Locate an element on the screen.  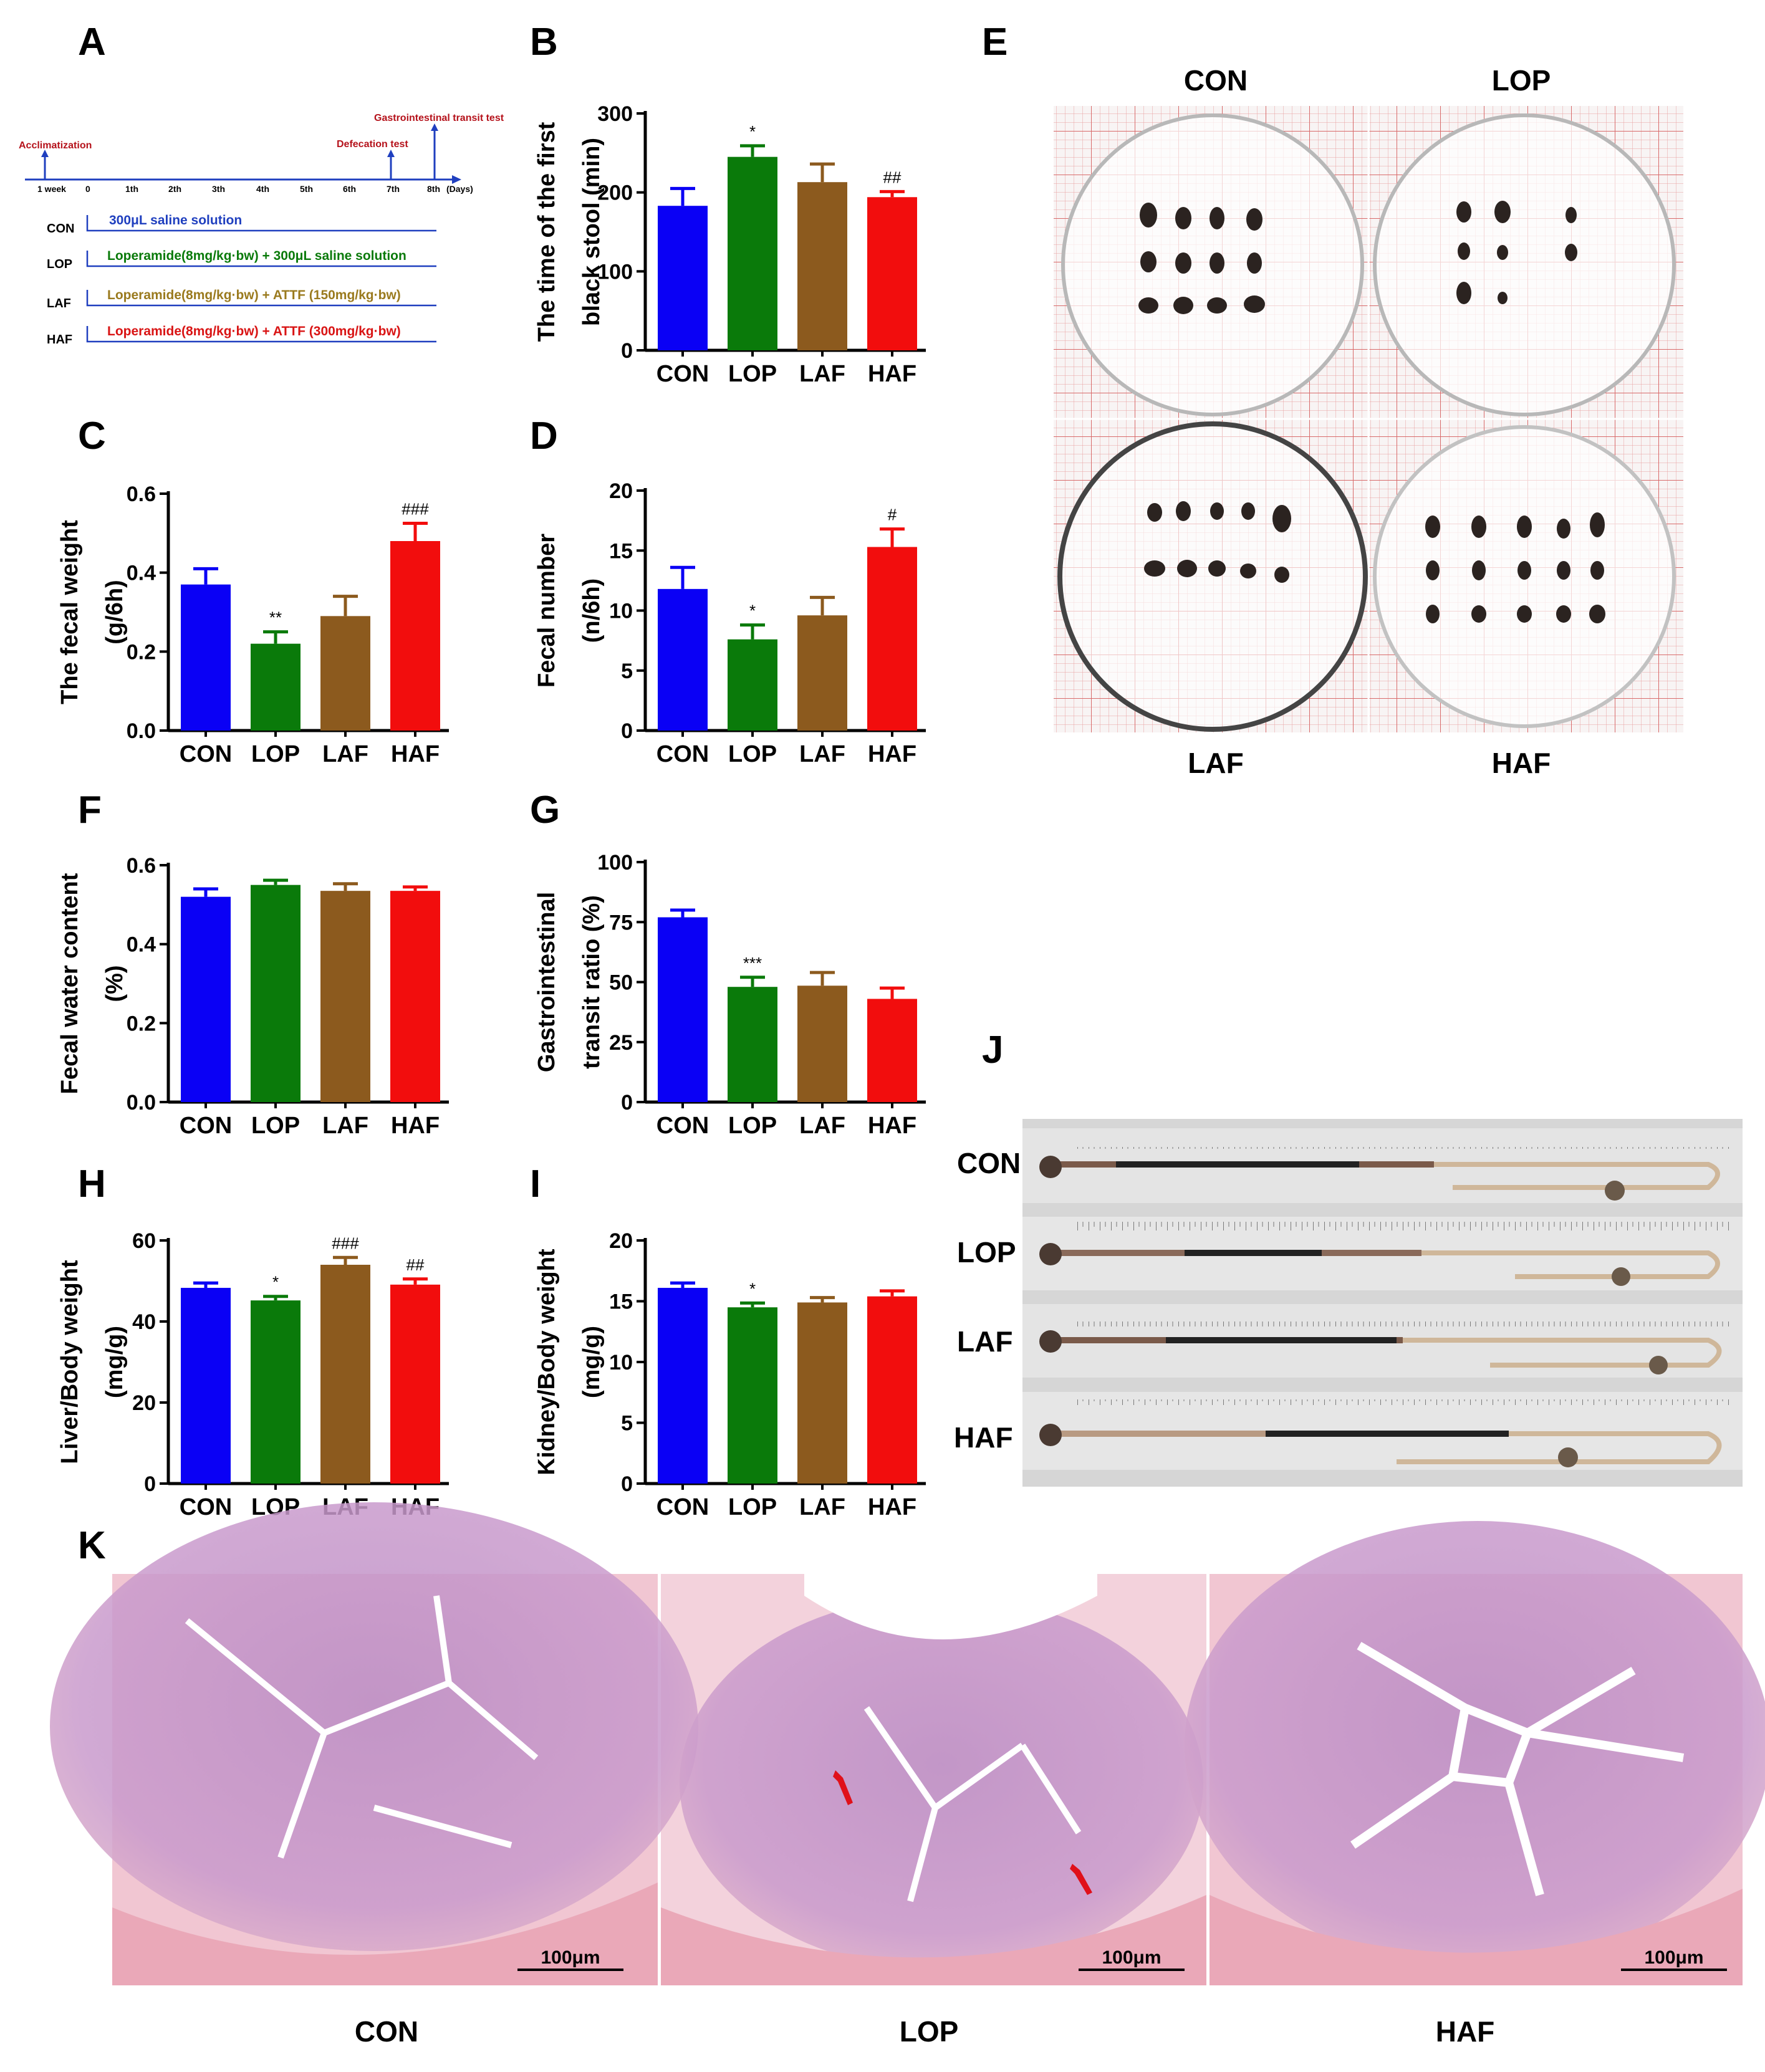
panel-letter-B: B is located at coordinates (544, 42).